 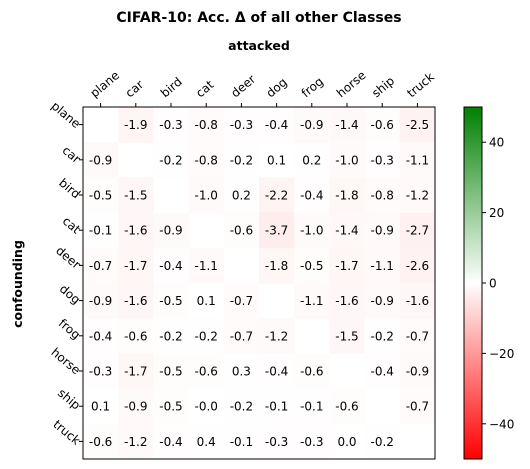 What do you see at coordinates (171, 88) in the screenshot?
I see `x-tick-label: bird` at bounding box center [171, 88].